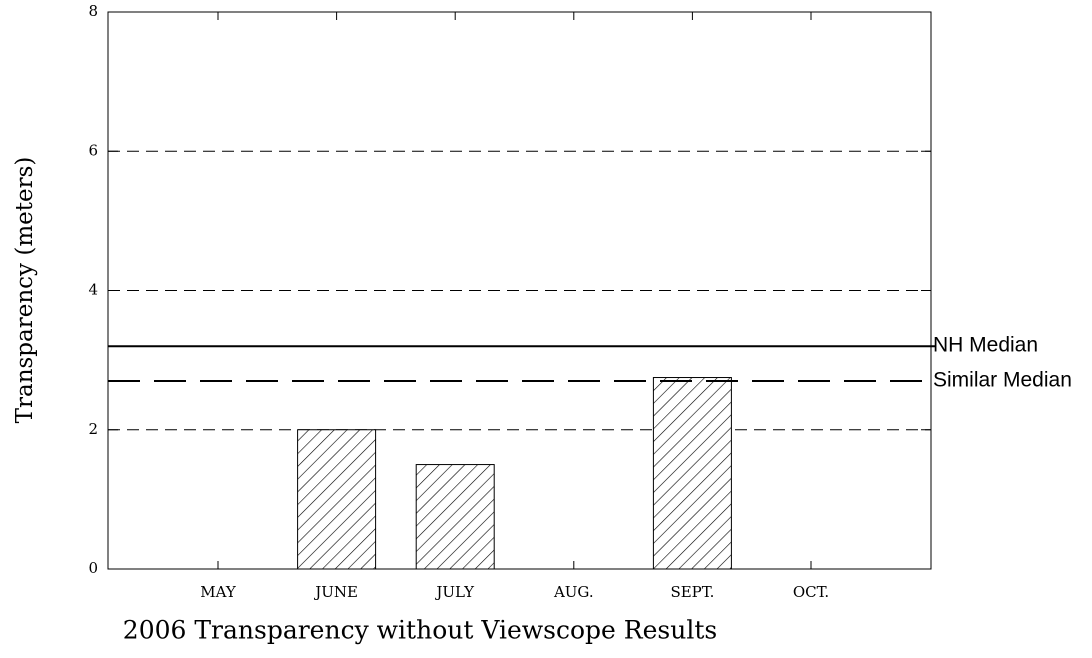  I want to click on y-tick-label: 4, so click(93, 290).